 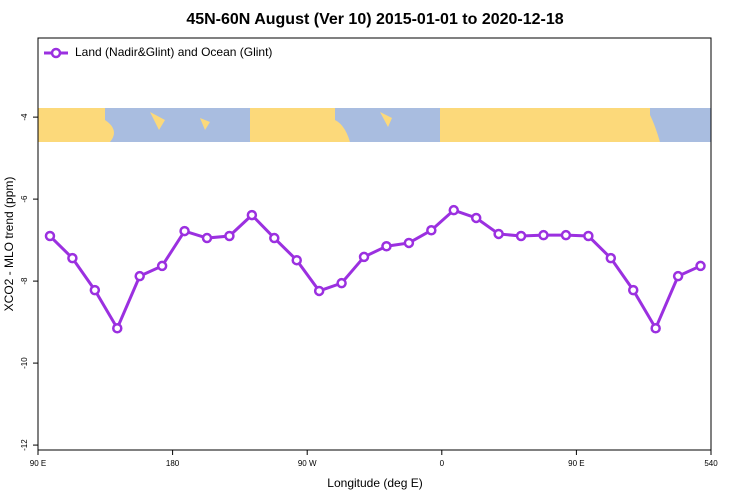 What do you see at coordinates (9, 244) in the screenshot?
I see `y-axis-label: XCO2 - MLO trend (ppm)` at bounding box center [9, 244].